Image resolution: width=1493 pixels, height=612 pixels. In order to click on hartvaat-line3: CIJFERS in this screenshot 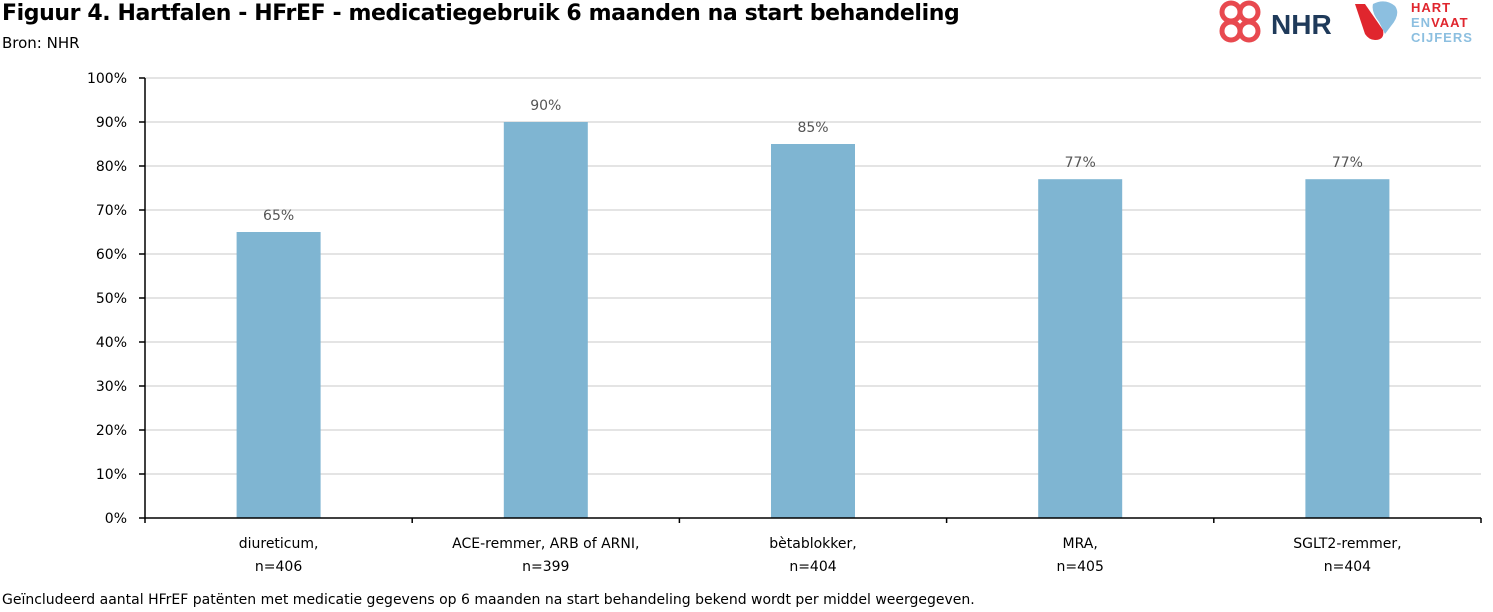, I will do `click(1442, 37)`.